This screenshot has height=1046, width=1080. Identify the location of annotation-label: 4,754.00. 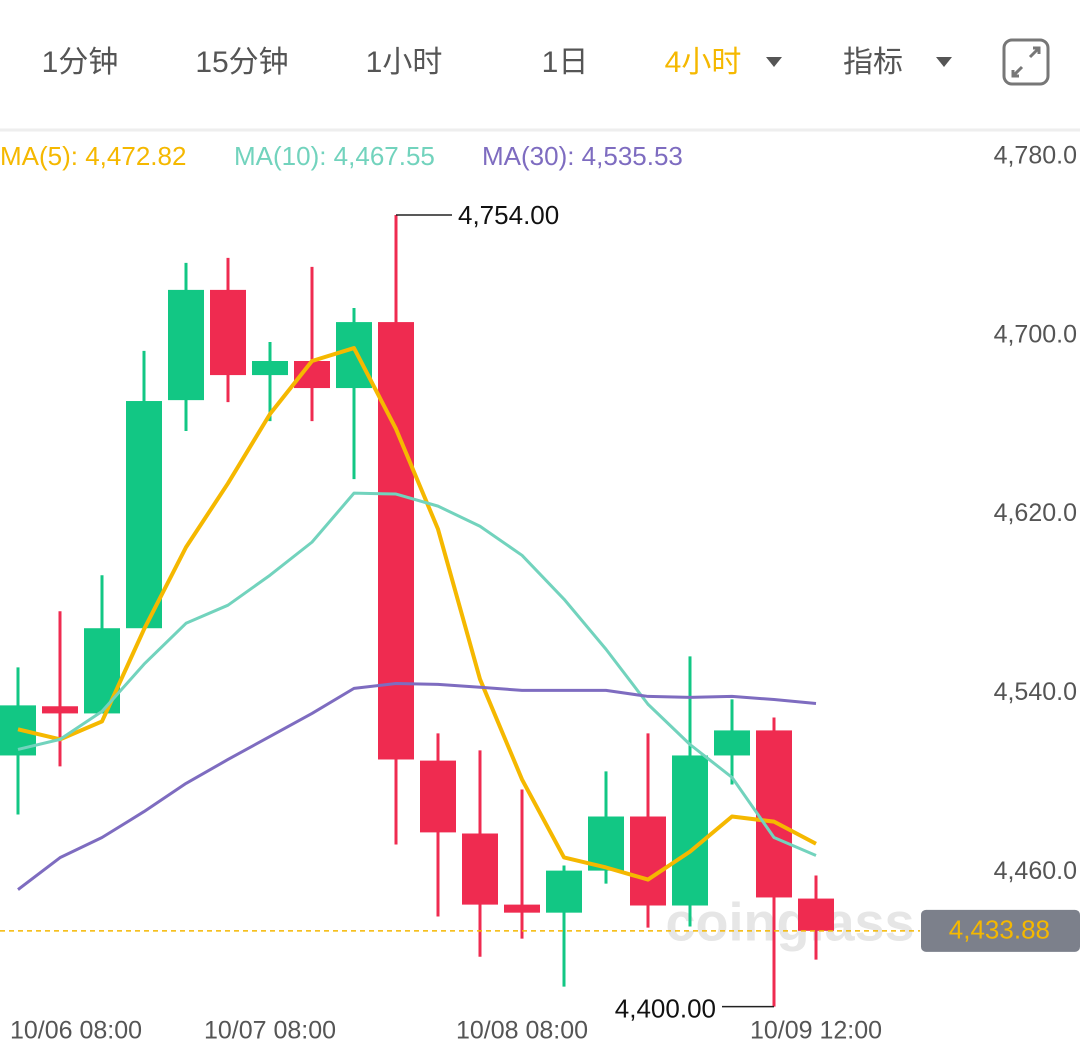
(508, 215).